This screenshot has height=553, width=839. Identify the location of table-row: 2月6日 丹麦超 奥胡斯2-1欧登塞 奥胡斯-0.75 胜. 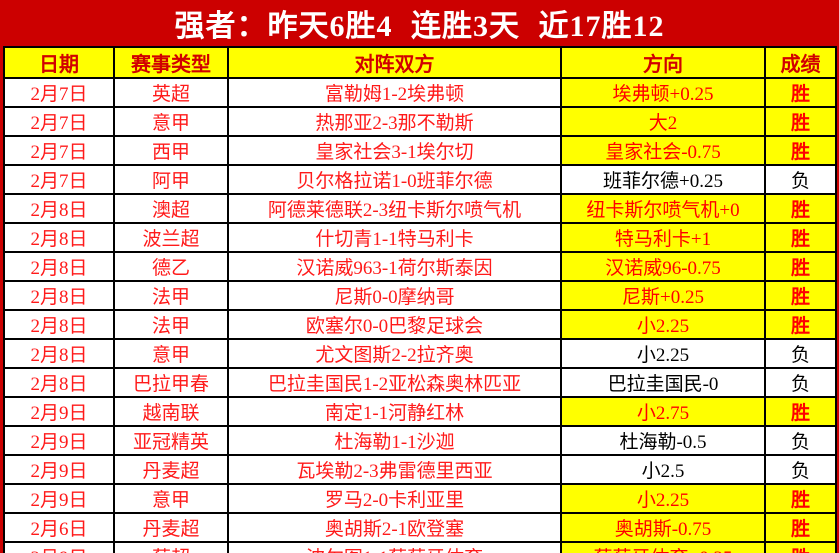
(420, 527).